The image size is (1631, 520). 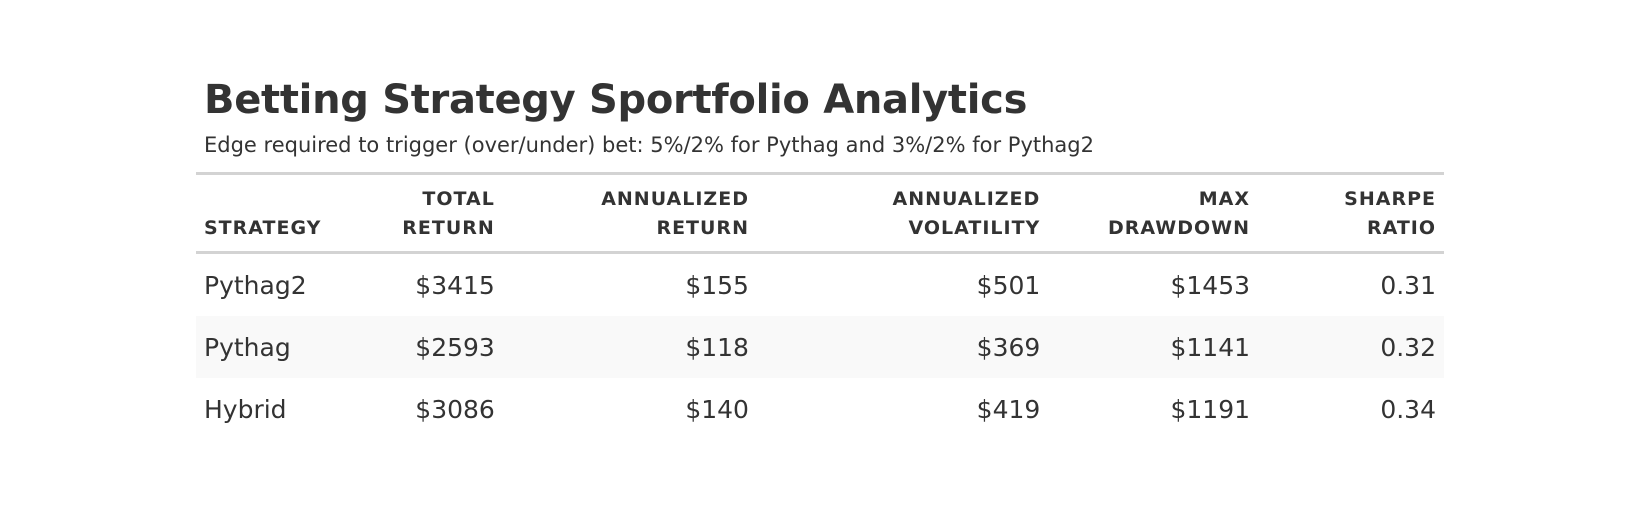 I want to click on table-row: Pythag2 $3415 $155 $501 $1453 0.31, so click(x=820, y=285).